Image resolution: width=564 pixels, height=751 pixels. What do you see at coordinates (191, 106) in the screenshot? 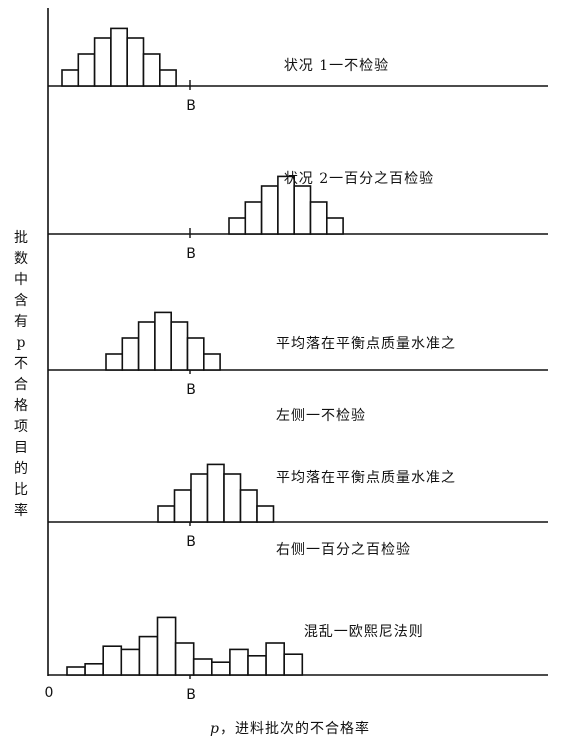
I see `panel-1-breakeven-label: B` at bounding box center [191, 106].